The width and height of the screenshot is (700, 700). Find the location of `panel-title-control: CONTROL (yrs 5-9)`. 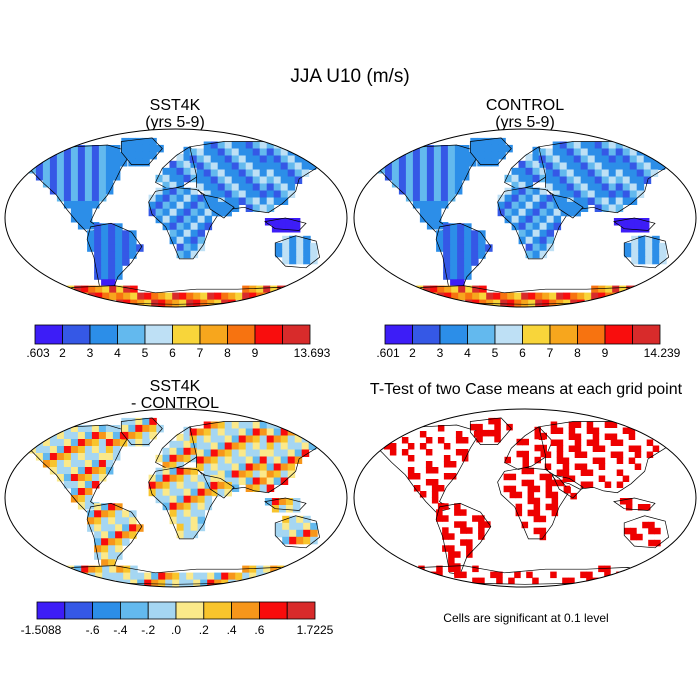

panel-title-control: CONTROL (yrs 5-9) is located at coordinates (525, 114).